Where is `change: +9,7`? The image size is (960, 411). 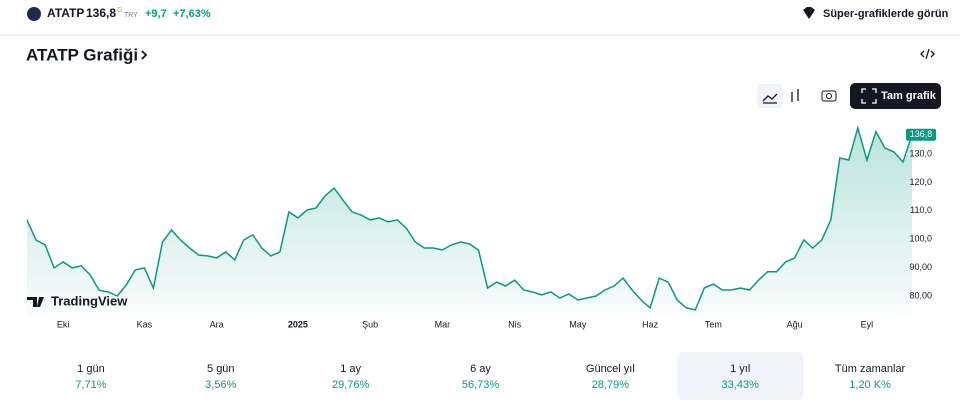 change: +9,7 is located at coordinates (156, 14).